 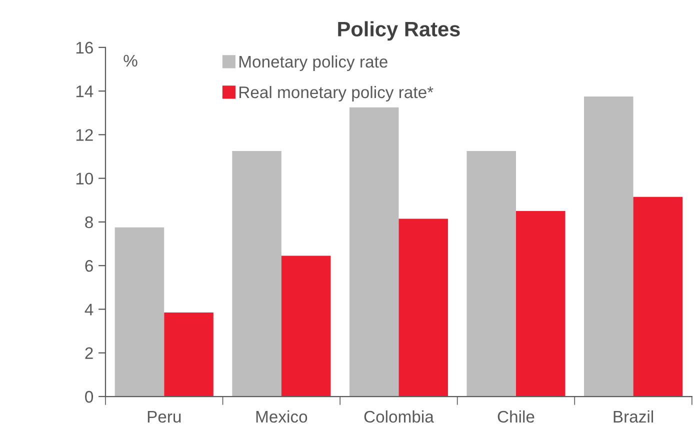 What do you see at coordinates (516, 416) in the screenshot?
I see `x-tick-label: Chile` at bounding box center [516, 416].